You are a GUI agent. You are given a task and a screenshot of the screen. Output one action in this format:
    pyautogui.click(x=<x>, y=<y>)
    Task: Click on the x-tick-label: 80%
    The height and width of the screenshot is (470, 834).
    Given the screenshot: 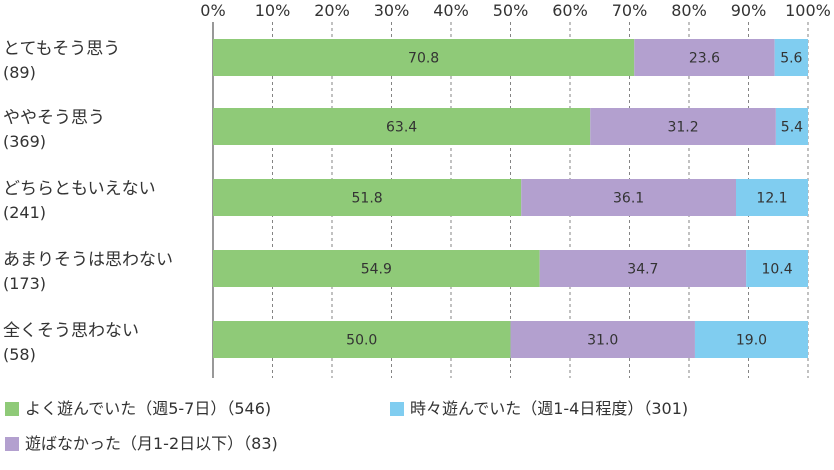 What is the action you would take?
    pyautogui.click(x=689, y=10)
    